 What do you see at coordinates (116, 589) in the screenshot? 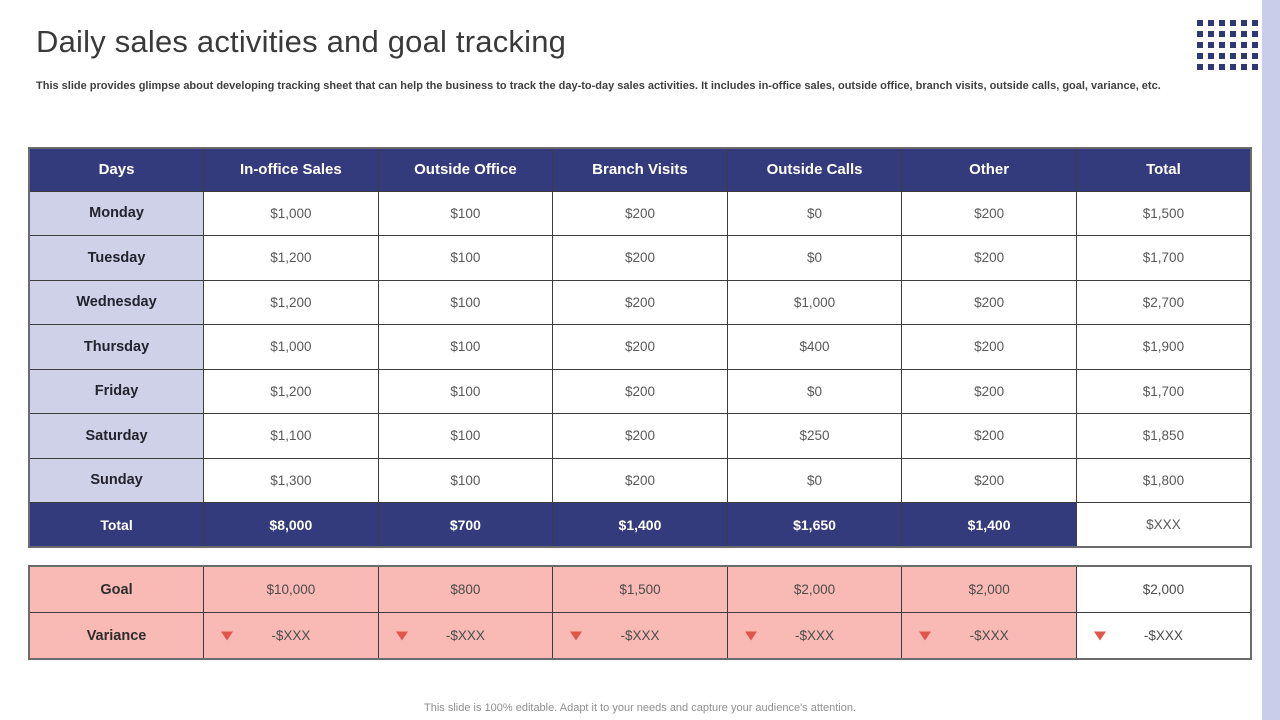
I see `goal-label: Goal` at bounding box center [116, 589].